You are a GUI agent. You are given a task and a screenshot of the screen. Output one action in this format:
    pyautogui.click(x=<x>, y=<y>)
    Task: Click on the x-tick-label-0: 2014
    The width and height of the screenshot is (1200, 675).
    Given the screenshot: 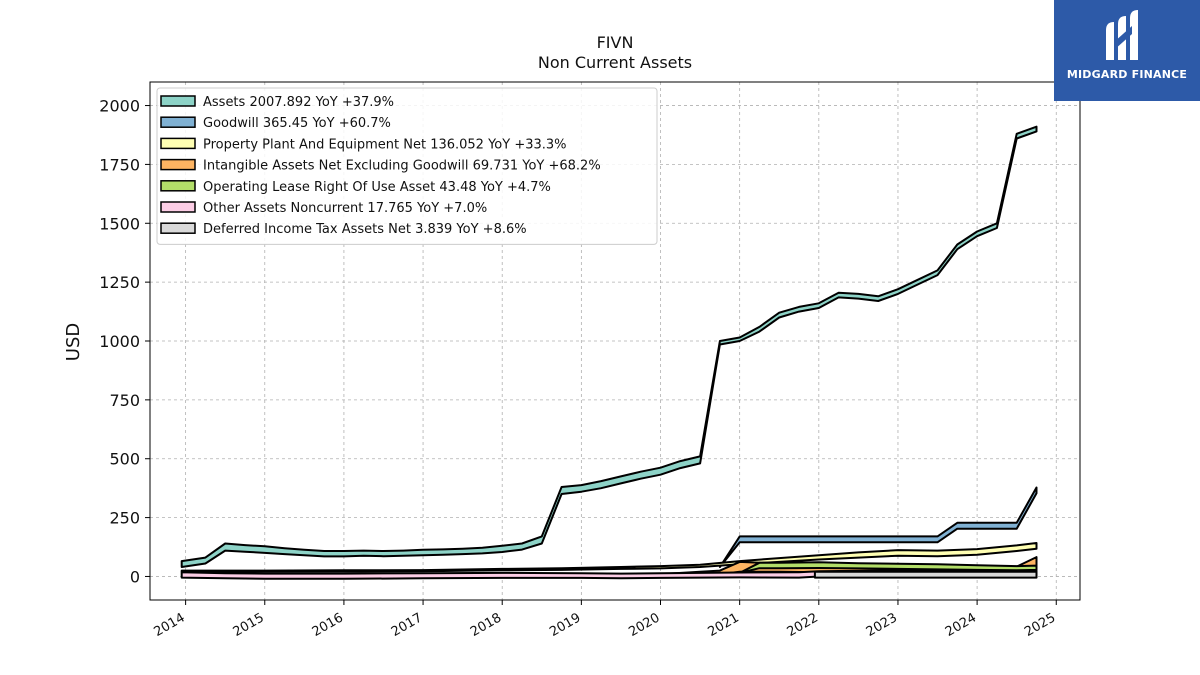 What is the action you would take?
    pyautogui.click(x=169, y=625)
    